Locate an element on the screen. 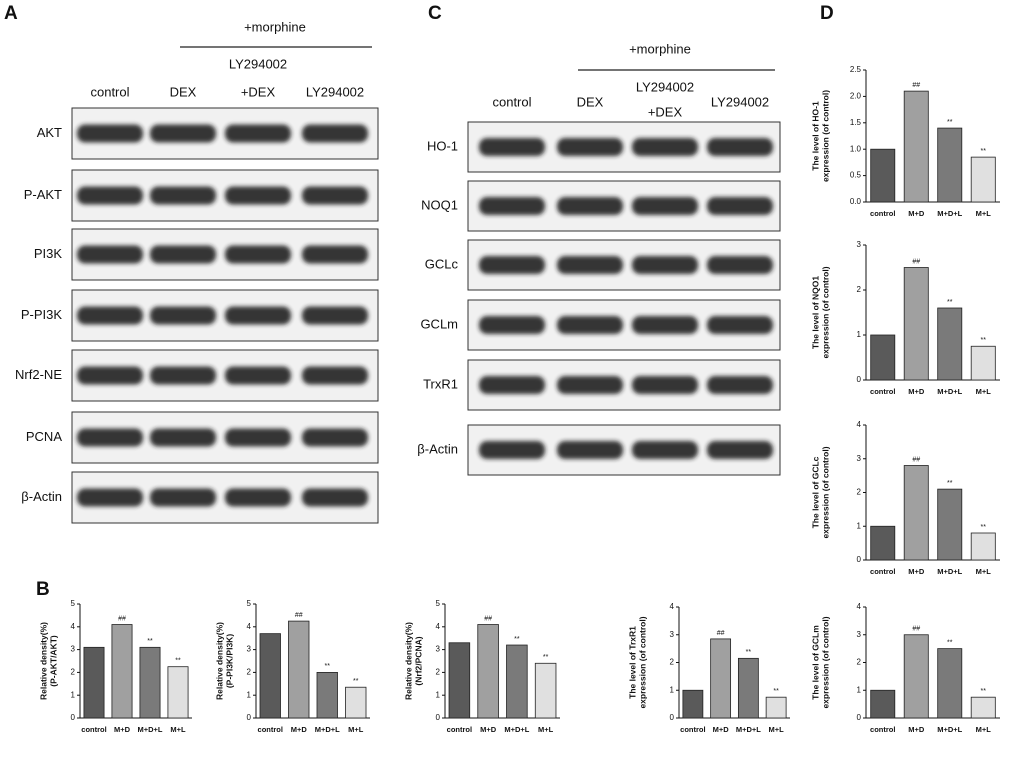 The image size is (1024, 757). y-tick-label: 0 is located at coordinates (672, 717).